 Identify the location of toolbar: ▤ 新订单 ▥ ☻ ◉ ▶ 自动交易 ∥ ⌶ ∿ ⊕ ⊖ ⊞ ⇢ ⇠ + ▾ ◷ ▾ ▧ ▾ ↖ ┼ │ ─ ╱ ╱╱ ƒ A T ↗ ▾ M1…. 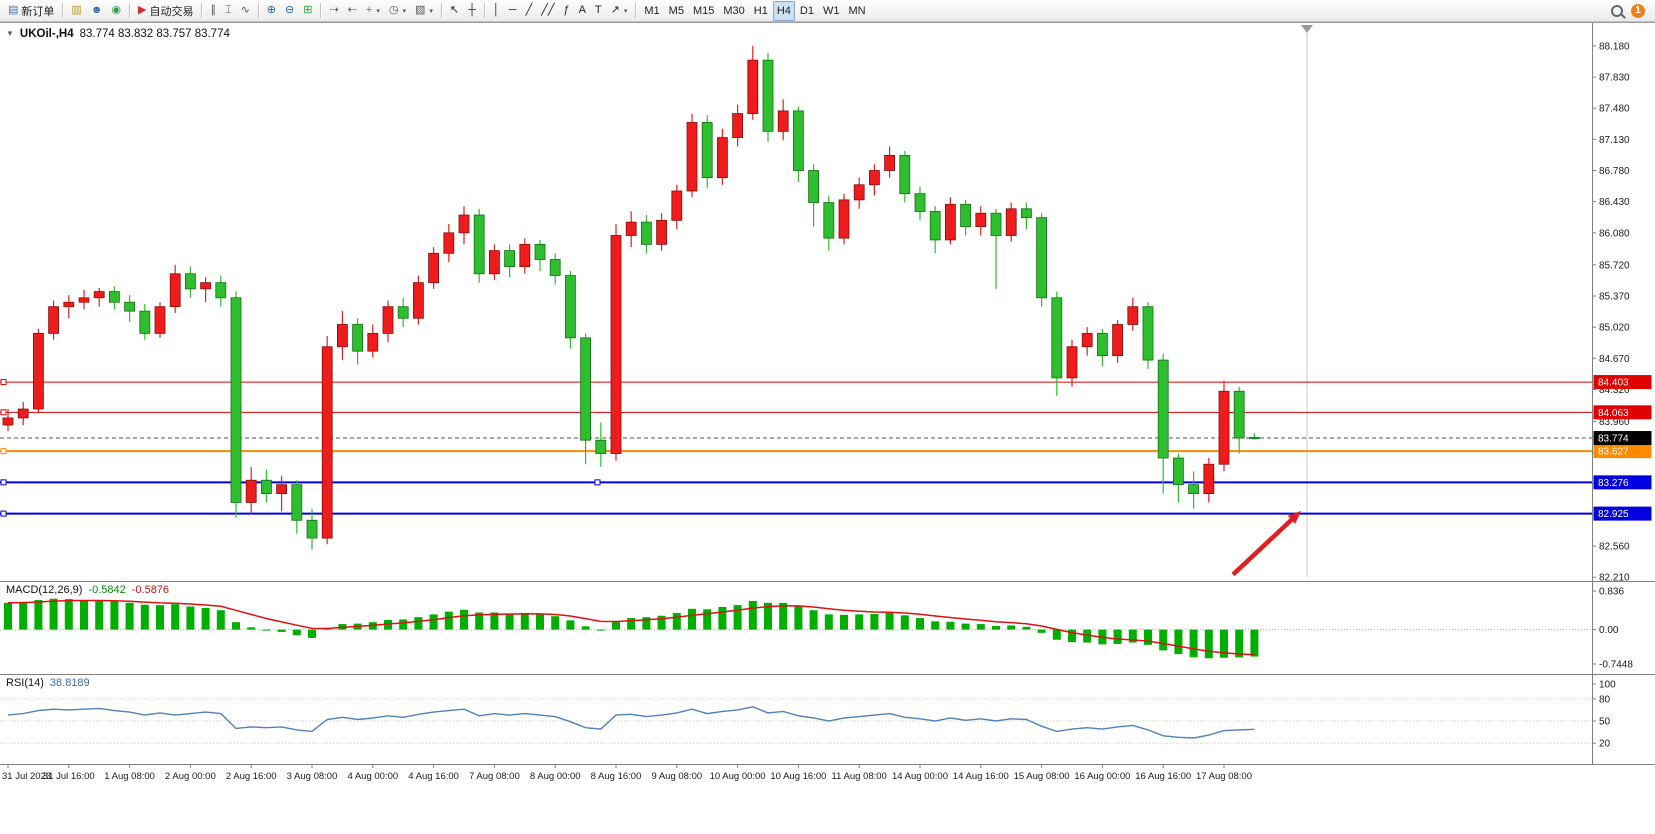
(827, 11).